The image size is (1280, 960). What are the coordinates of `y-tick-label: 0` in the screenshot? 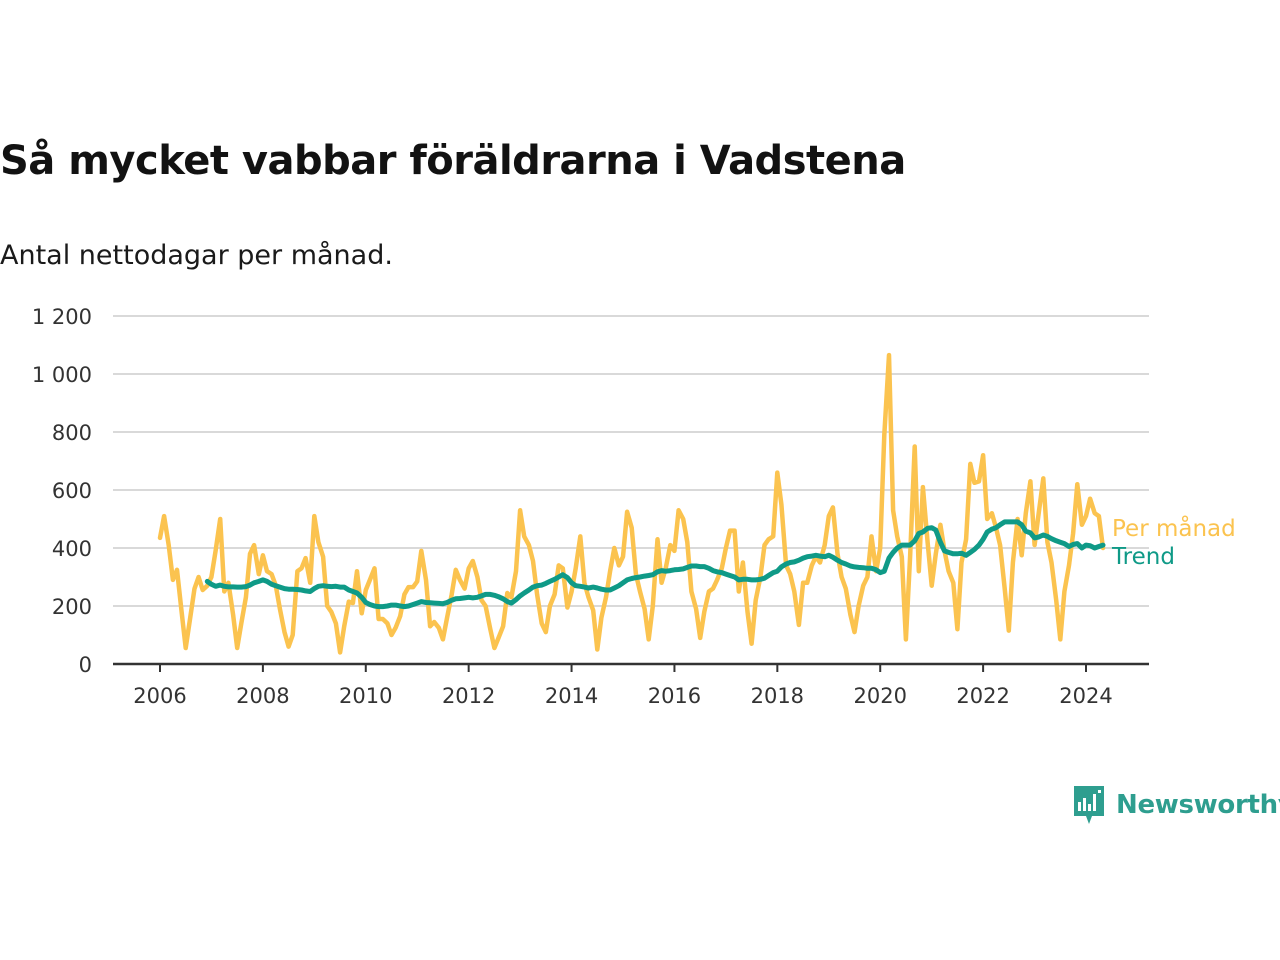 It's located at (85, 665).